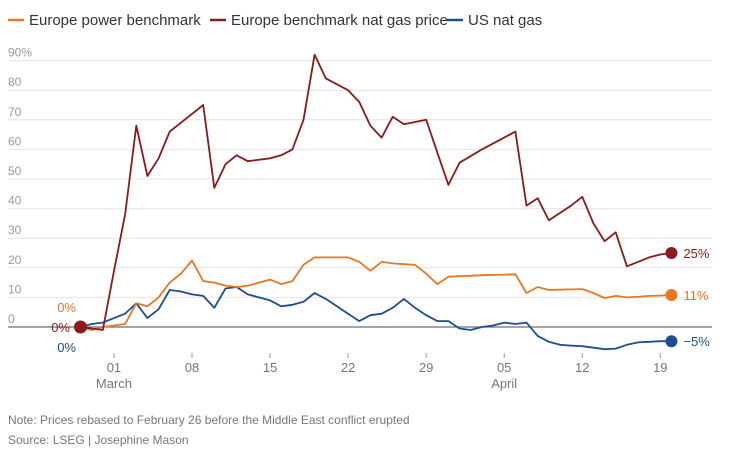 The height and width of the screenshot is (449, 732). I want to click on legend-label-us-nat-gas: US nat gas, so click(505, 20).